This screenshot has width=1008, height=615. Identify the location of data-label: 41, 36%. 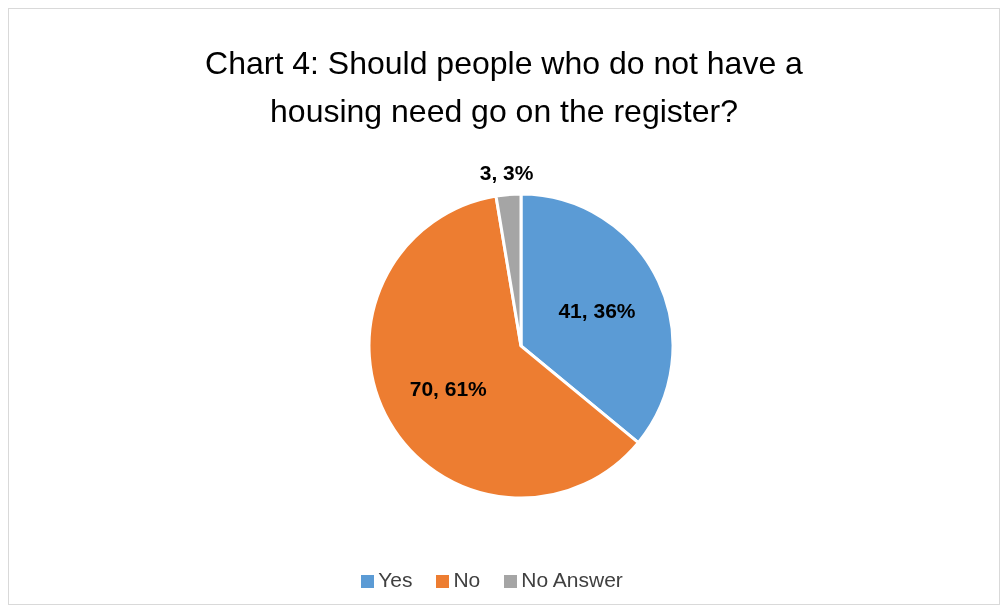
(597, 310).